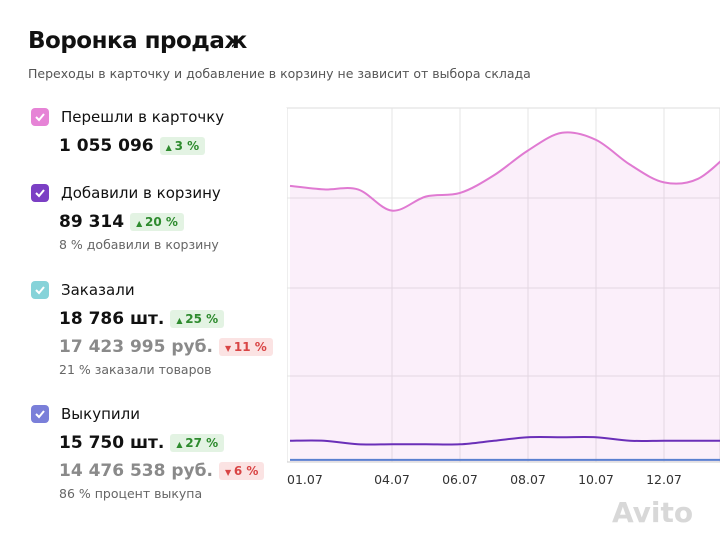 Image resolution: width=720 pixels, height=540 pixels. Describe the element at coordinates (139, 244) in the screenshot. I see `metric-note: 8 % добавили в корзину` at that location.